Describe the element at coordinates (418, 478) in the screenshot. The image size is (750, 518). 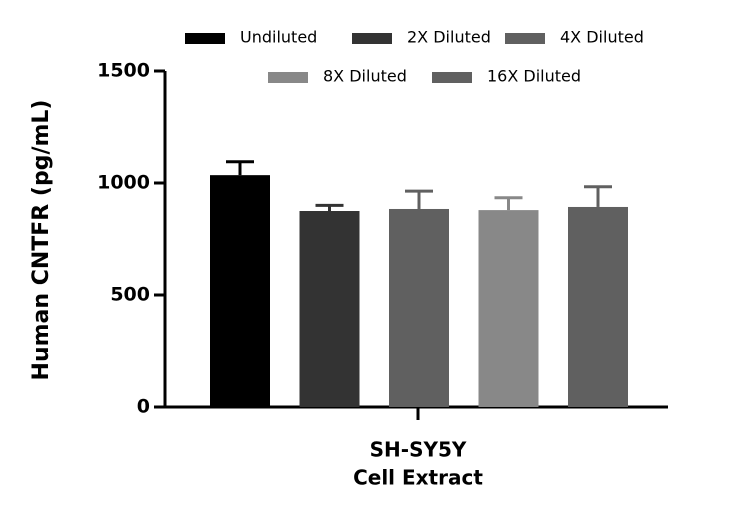
I see `x-tick-label: Cell Extract` at that location.